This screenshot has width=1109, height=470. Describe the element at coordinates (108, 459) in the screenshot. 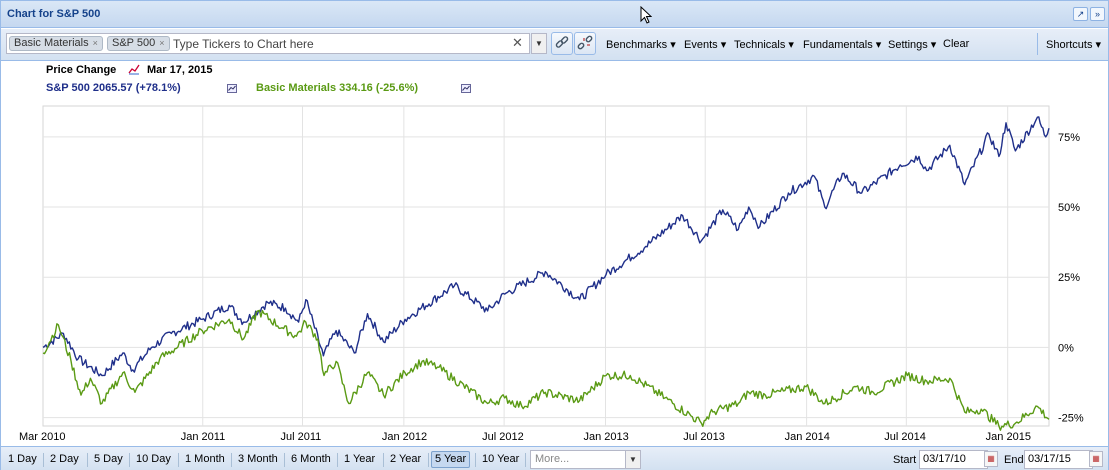

I see `range-button: 5 Day` at that location.